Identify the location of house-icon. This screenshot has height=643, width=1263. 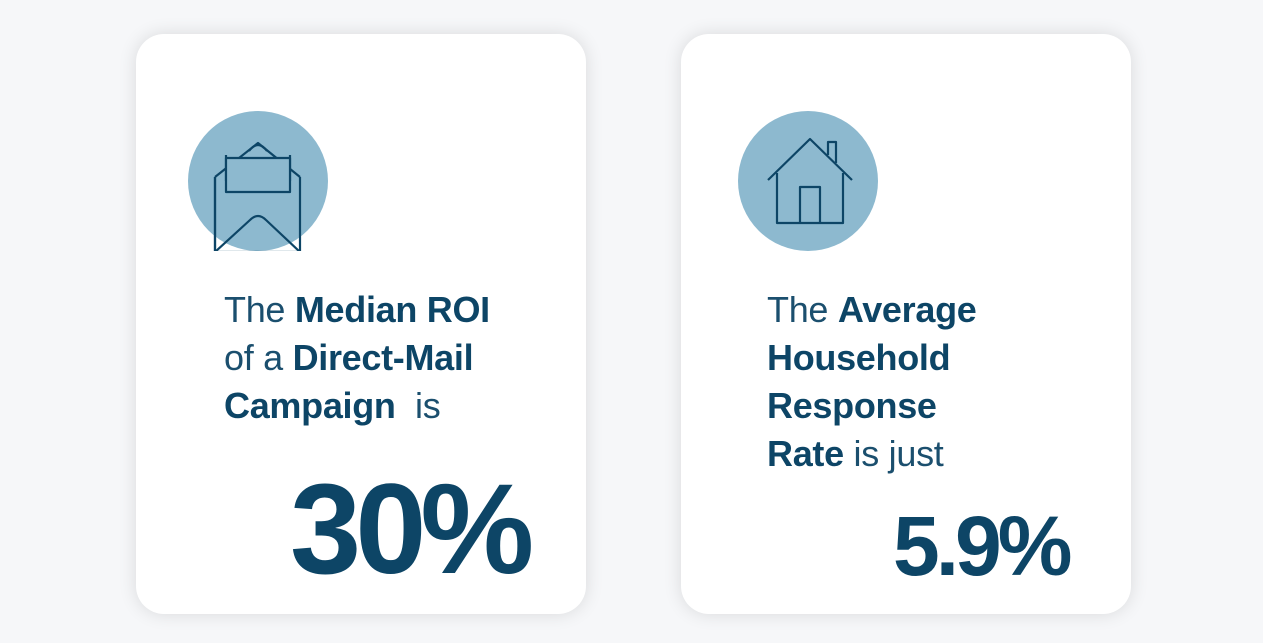
(810, 181).